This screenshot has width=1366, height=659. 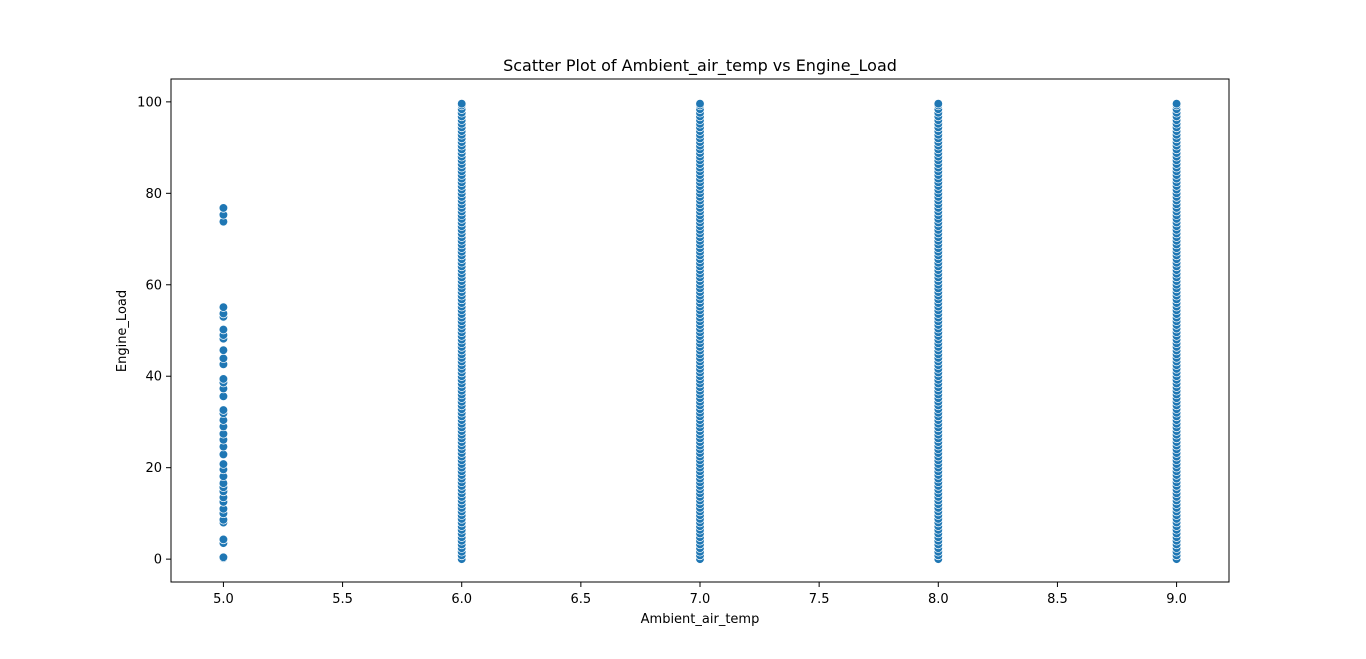 I want to click on y-axis-ticks: 0 20 40 60 80 100, so click(x=154, y=331).